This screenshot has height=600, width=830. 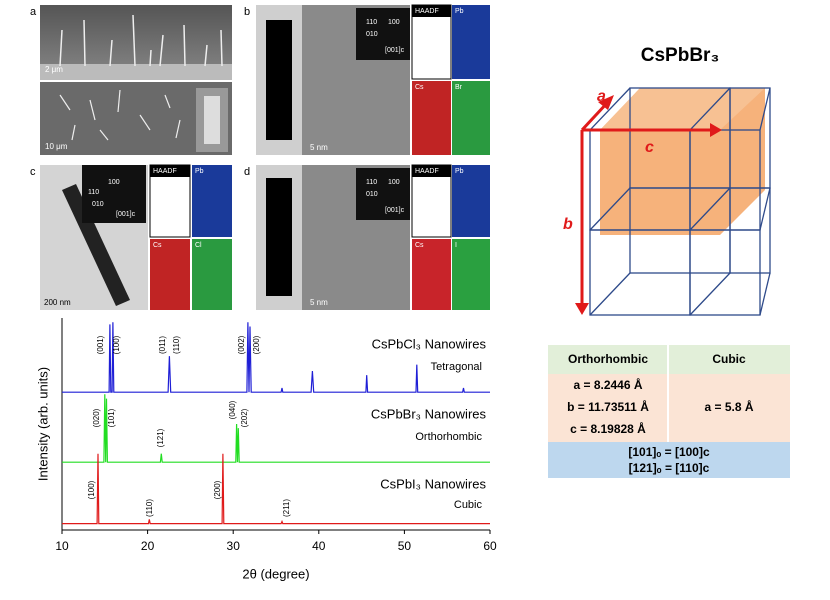 I want to click on phase-label: Cubic, so click(x=468, y=505).